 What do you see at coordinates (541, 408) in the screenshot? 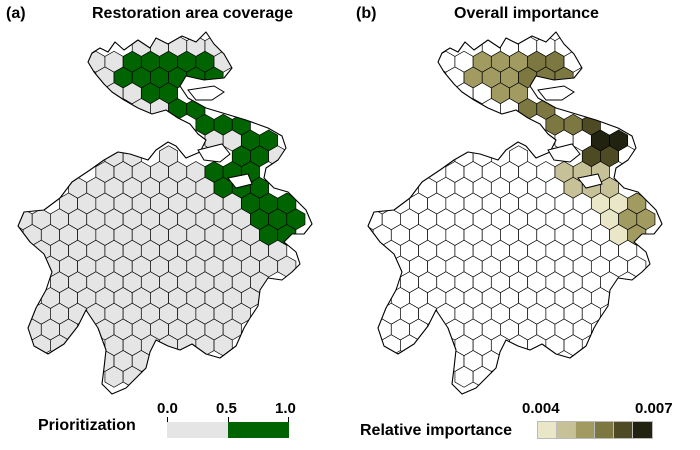
I see `legend-min-label: 0.004` at bounding box center [541, 408].